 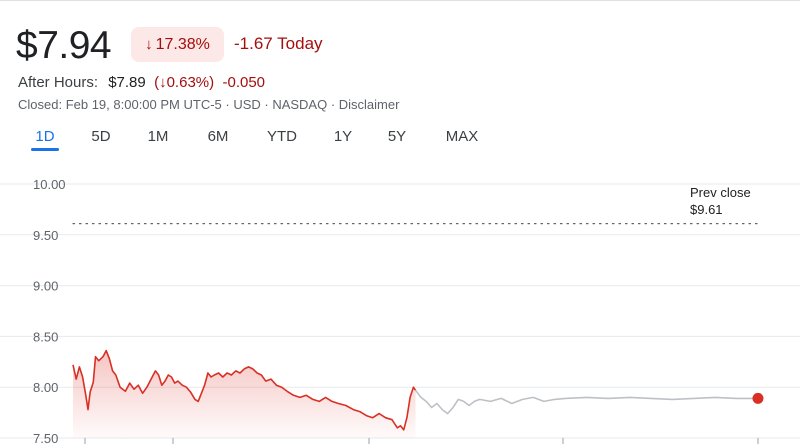 I want to click on tab-5d: 5D, so click(x=101, y=136).